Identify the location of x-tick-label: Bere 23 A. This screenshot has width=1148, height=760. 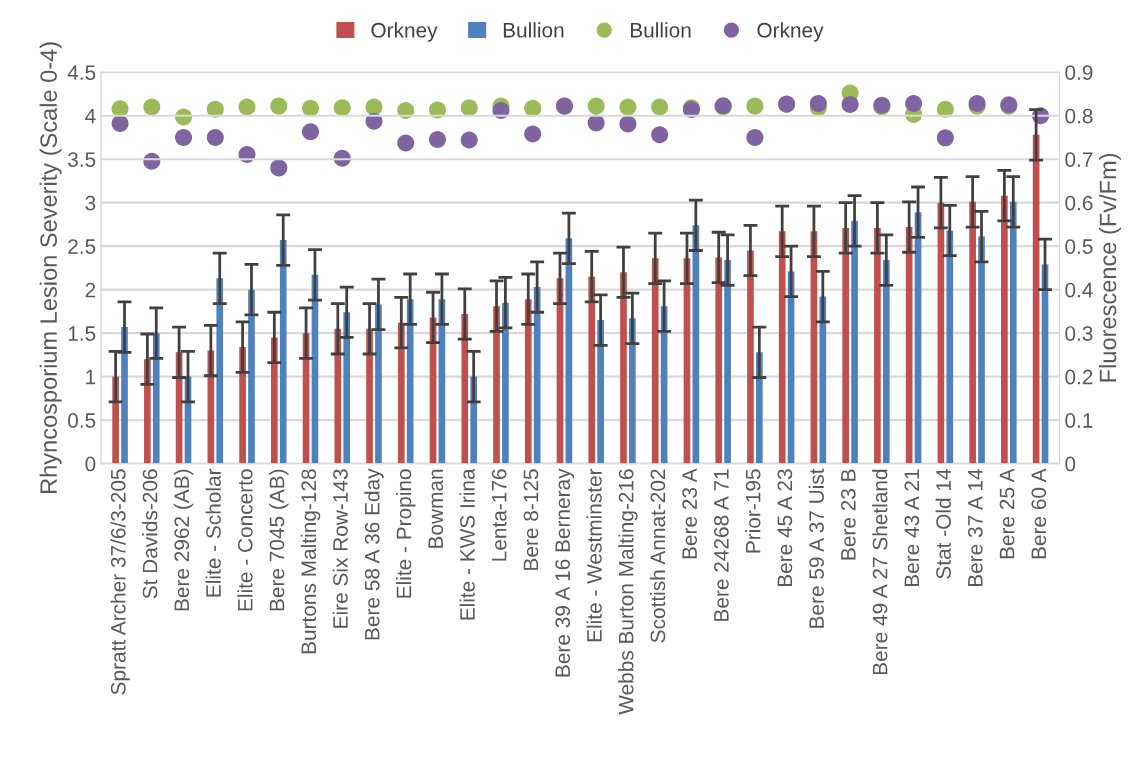
(689, 513).